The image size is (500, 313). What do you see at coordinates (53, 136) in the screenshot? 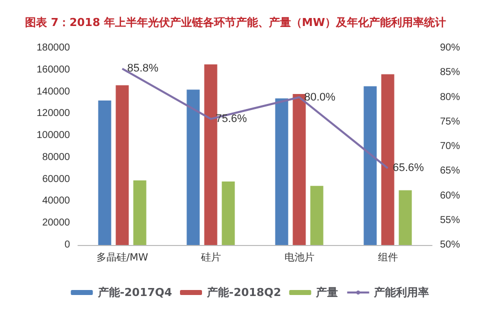
I see `y-tick-label: 100000` at bounding box center [53, 136].